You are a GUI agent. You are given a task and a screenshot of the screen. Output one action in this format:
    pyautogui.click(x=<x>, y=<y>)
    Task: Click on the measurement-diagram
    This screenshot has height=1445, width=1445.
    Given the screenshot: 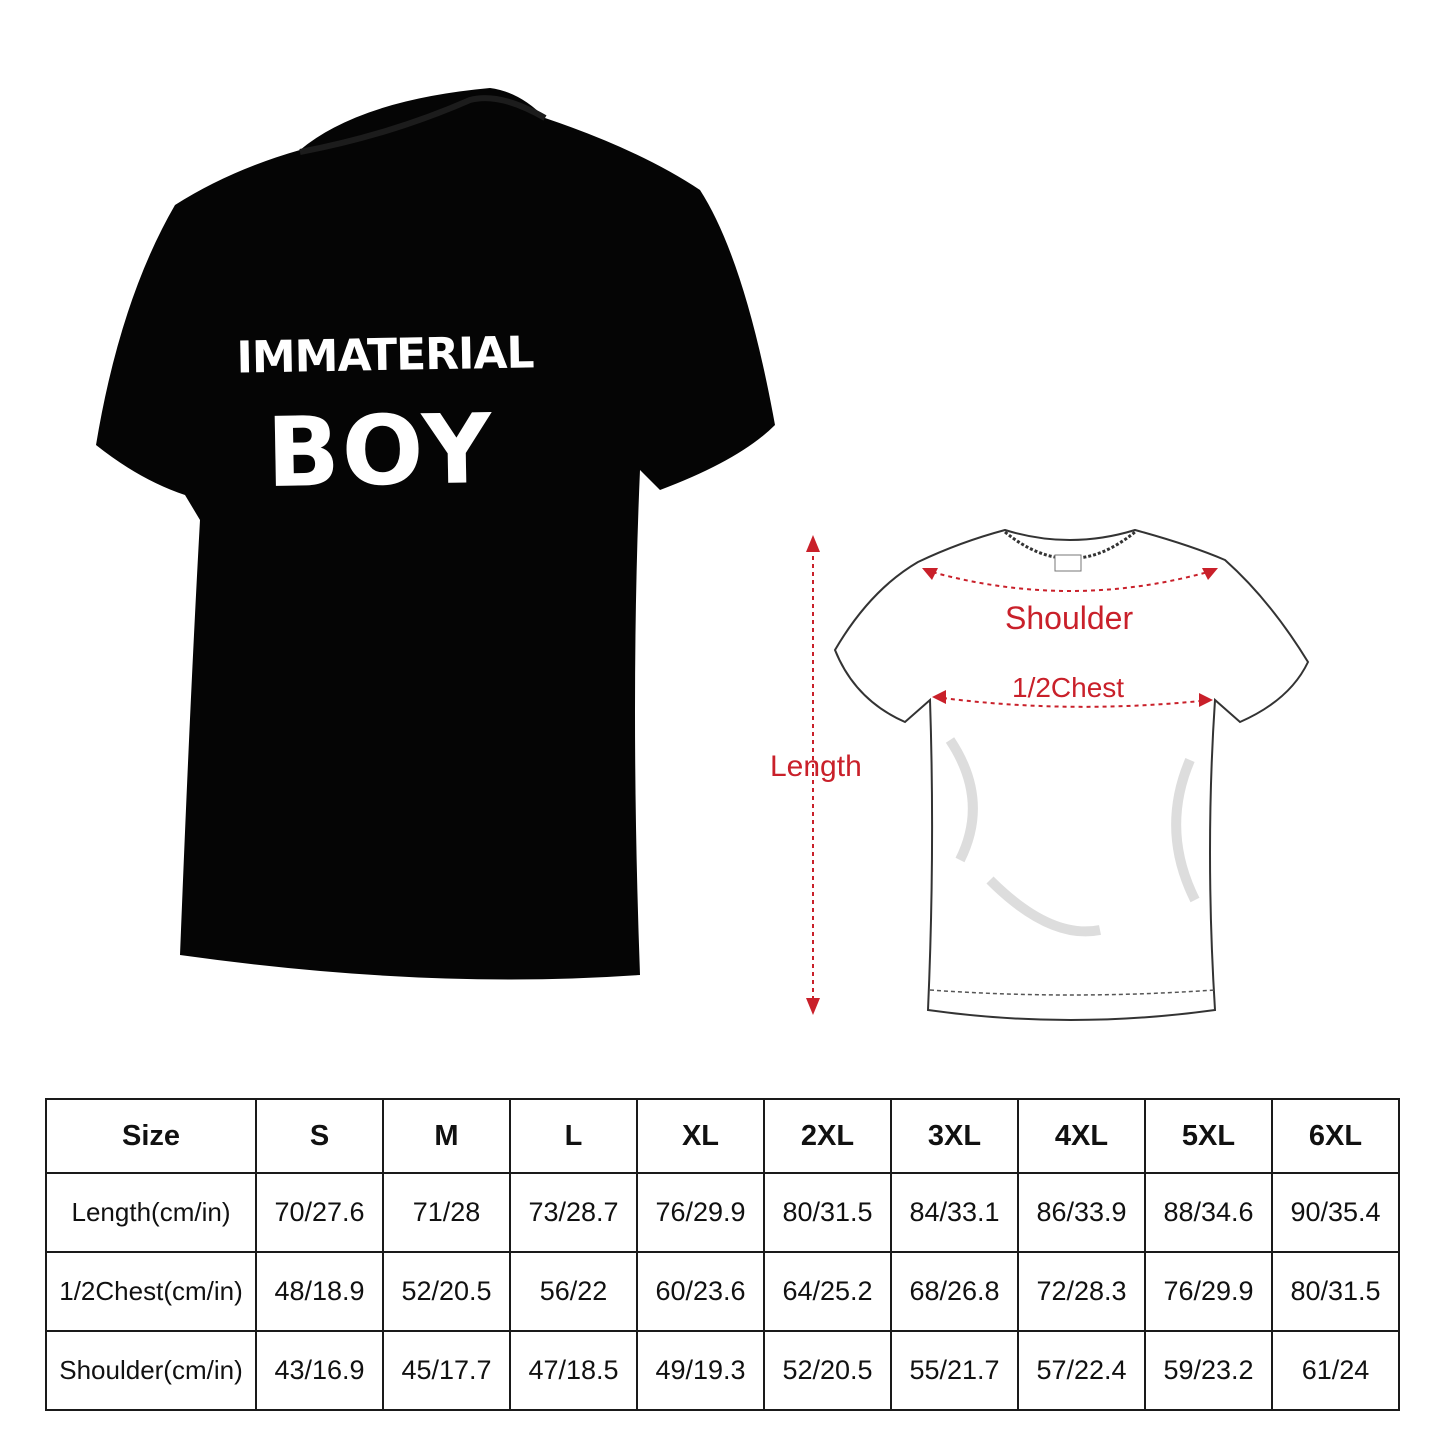 What is the action you would take?
    pyautogui.click(x=1058, y=774)
    